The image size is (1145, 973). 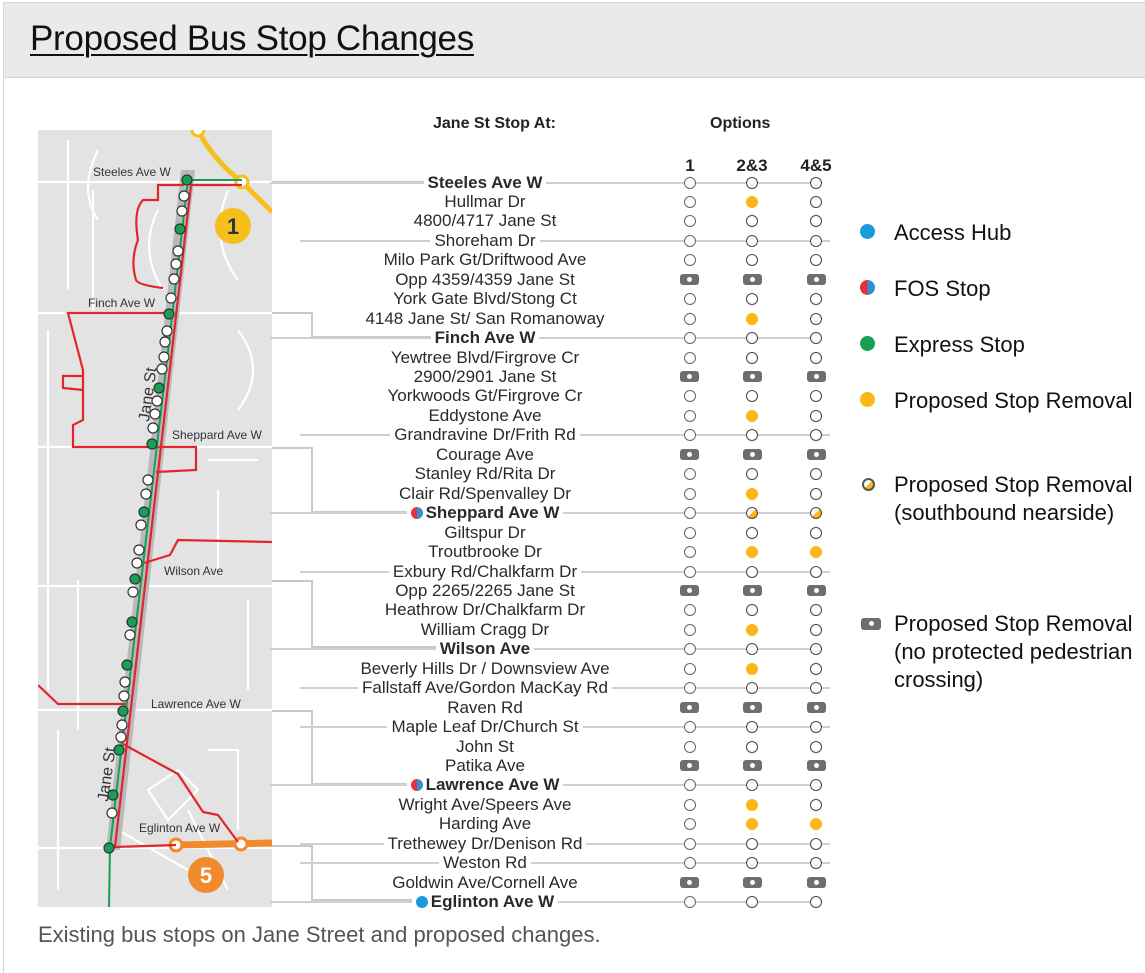 I want to click on stop-name: 4800/4717 Jane St, so click(x=485, y=221).